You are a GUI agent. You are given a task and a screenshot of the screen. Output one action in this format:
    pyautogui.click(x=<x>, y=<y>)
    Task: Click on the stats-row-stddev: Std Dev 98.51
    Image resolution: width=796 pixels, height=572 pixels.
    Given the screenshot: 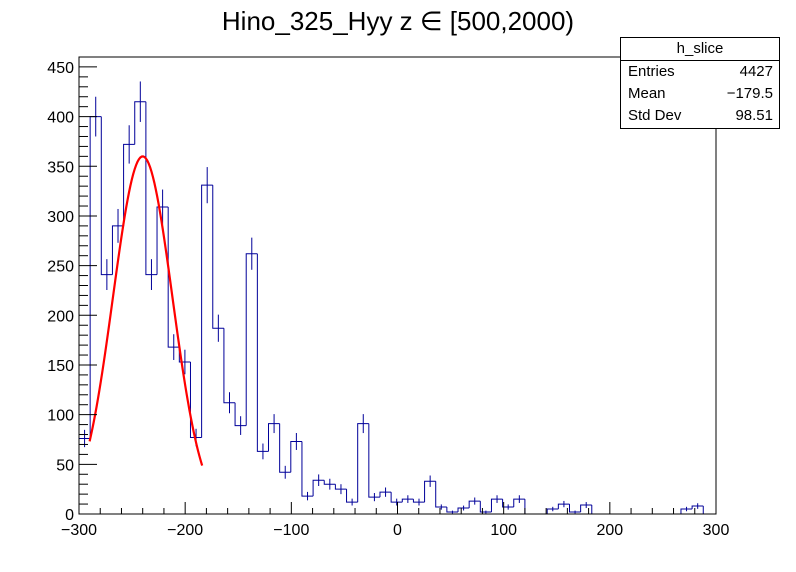 What is the action you would take?
    pyautogui.click(x=700, y=116)
    